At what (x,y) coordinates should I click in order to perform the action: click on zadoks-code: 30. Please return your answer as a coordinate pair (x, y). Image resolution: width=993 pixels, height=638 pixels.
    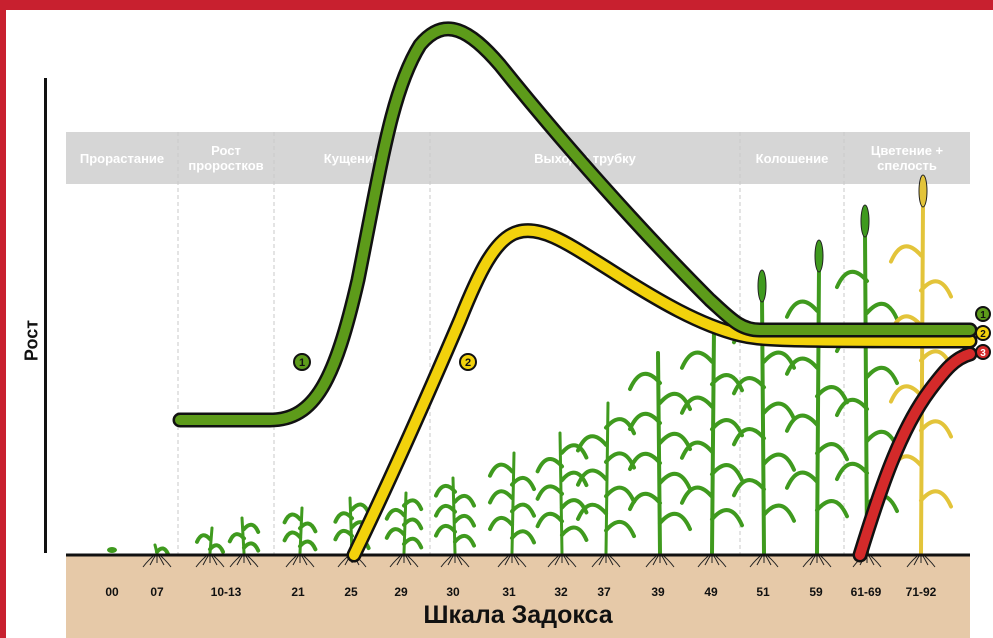
    Looking at the image, I should click on (453, 592).